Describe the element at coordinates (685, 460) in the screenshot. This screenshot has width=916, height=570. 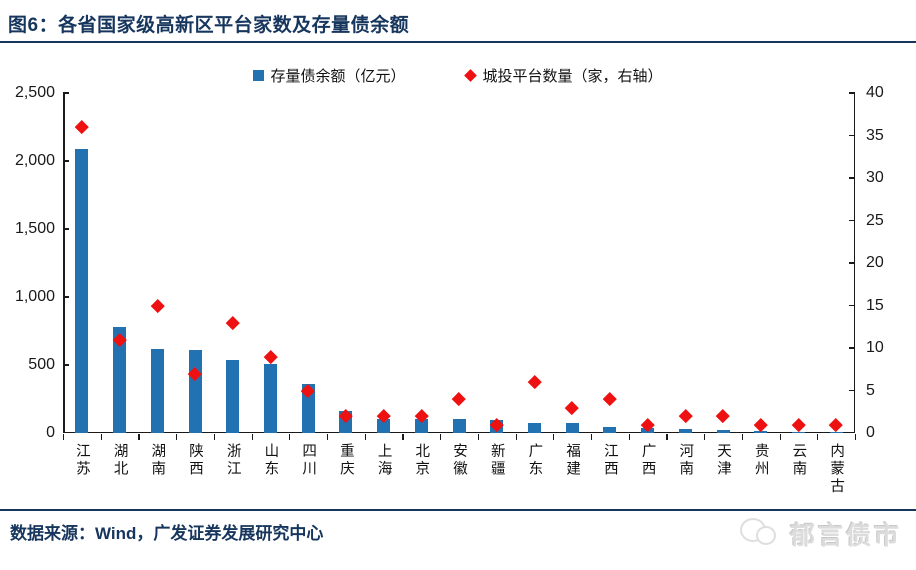
I see `x-axis-label-河南: 河南` at that location.